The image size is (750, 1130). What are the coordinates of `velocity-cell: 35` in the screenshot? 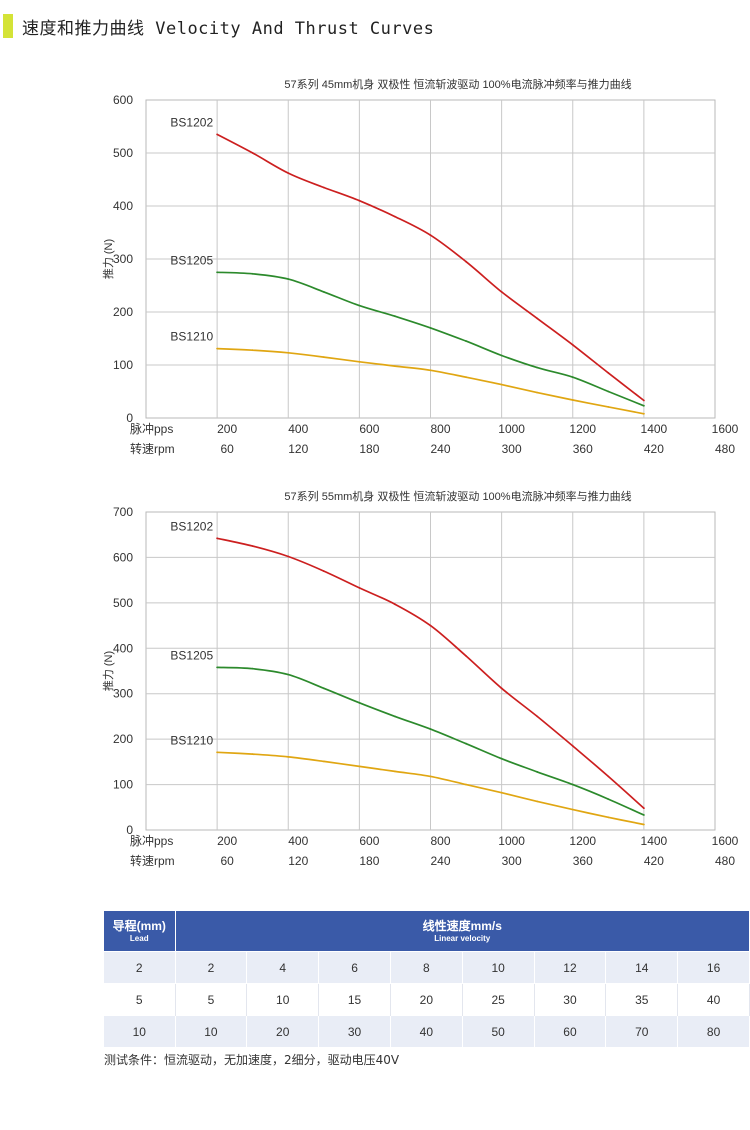 It's located at (642, 999).